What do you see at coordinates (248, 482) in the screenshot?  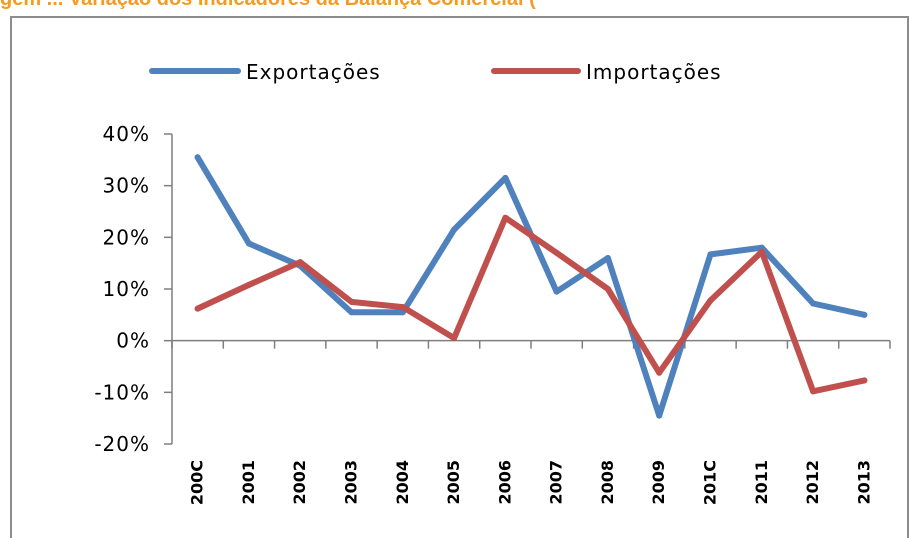 I see `x-tick-label: 2001` at bounding box center [248, 482].